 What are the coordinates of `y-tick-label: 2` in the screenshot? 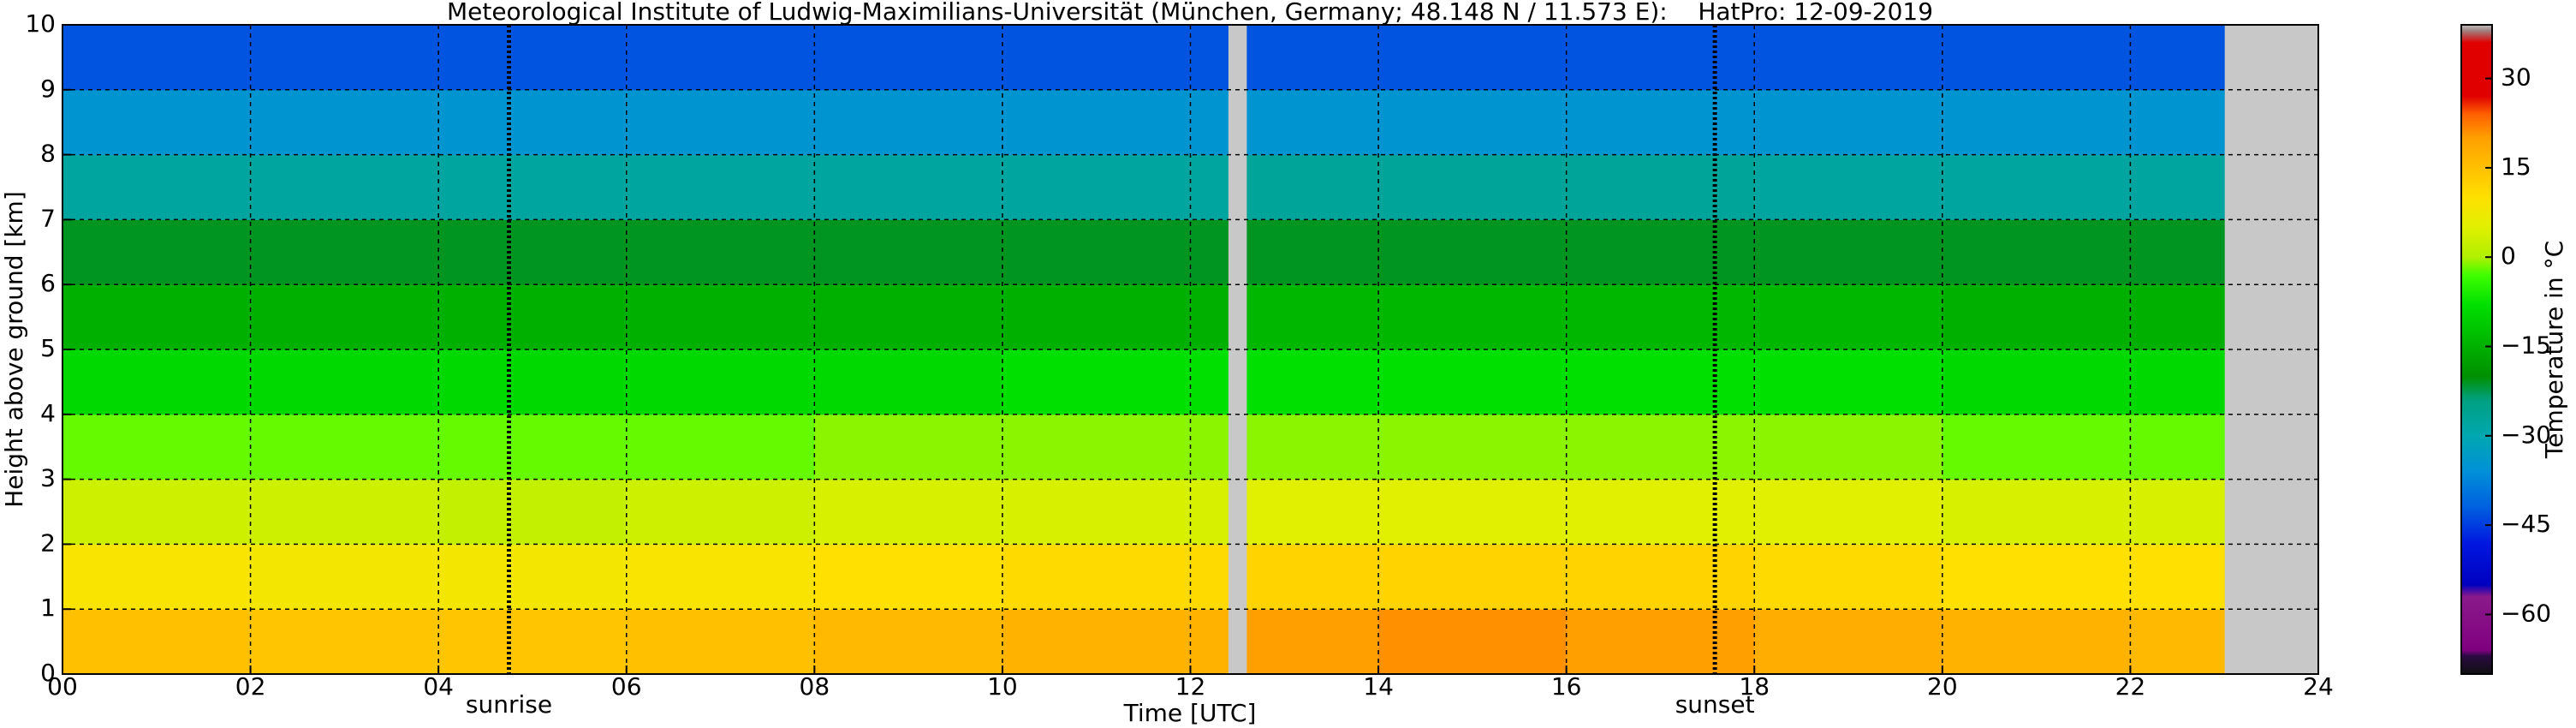 It's located at (48, 542).